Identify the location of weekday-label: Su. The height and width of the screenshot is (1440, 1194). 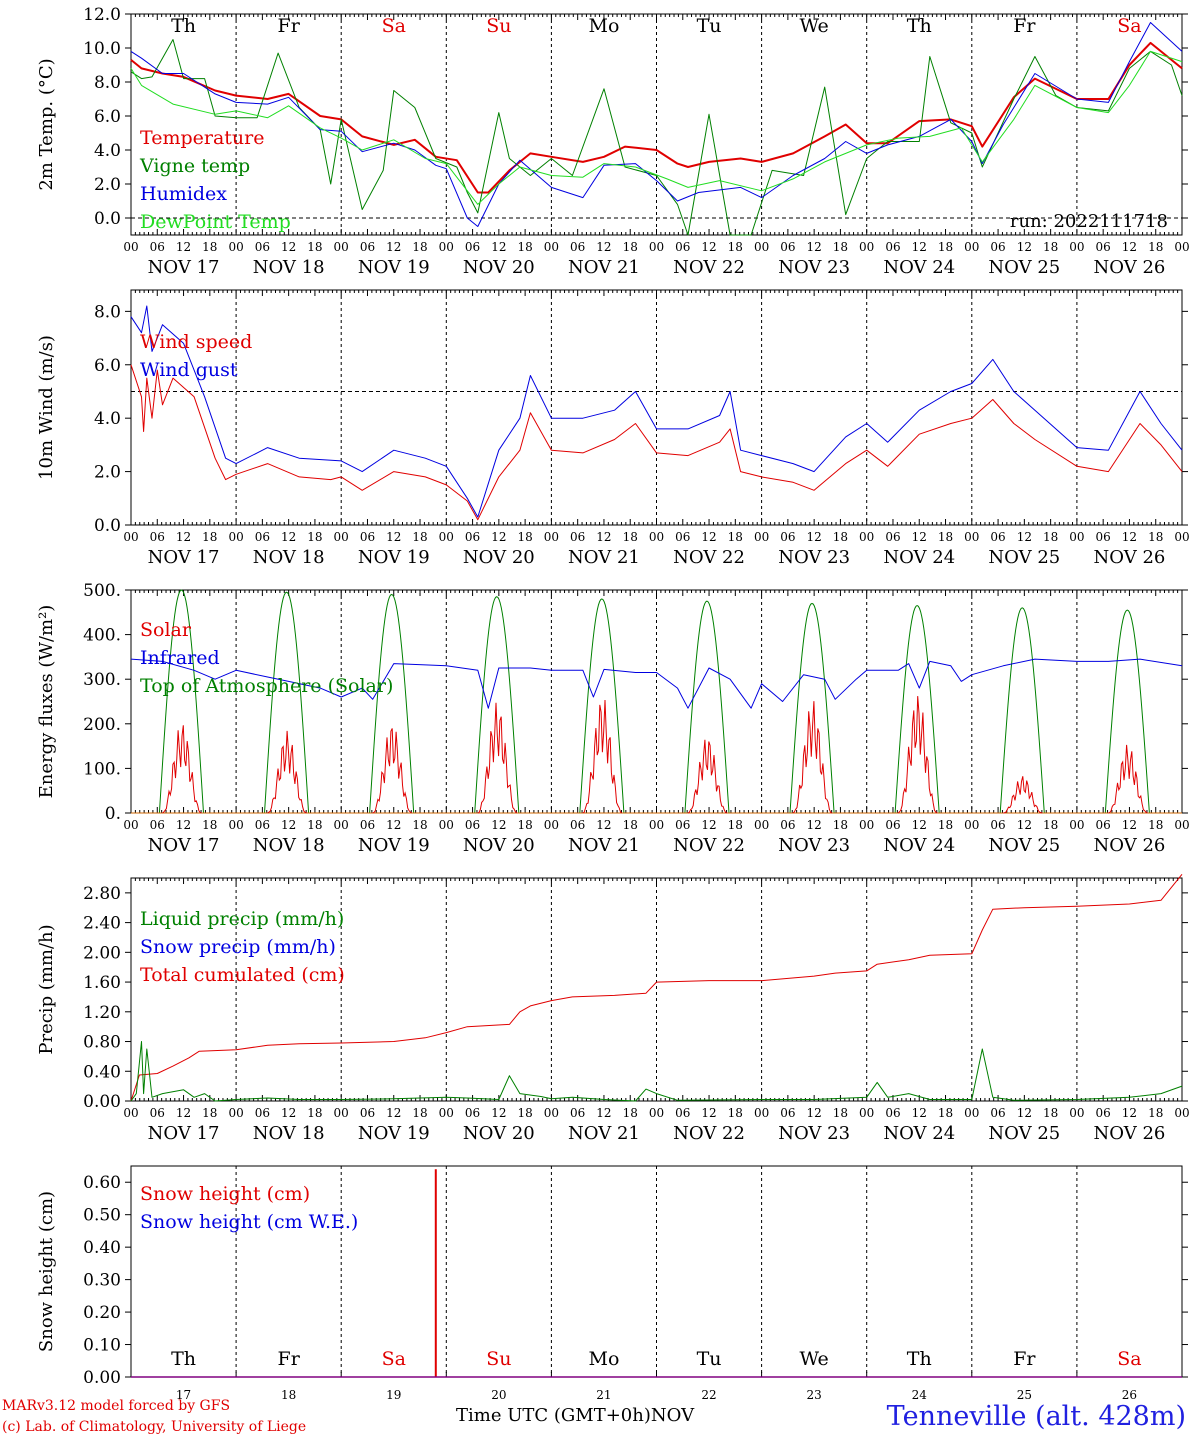
(498, 26).